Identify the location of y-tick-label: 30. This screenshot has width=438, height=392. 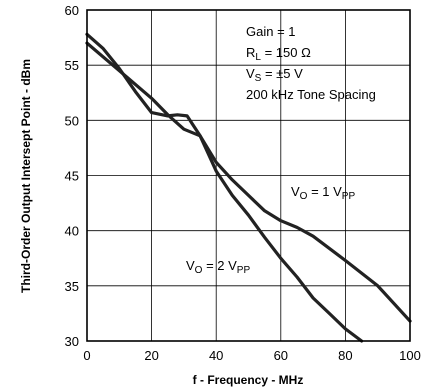
(72, 341).